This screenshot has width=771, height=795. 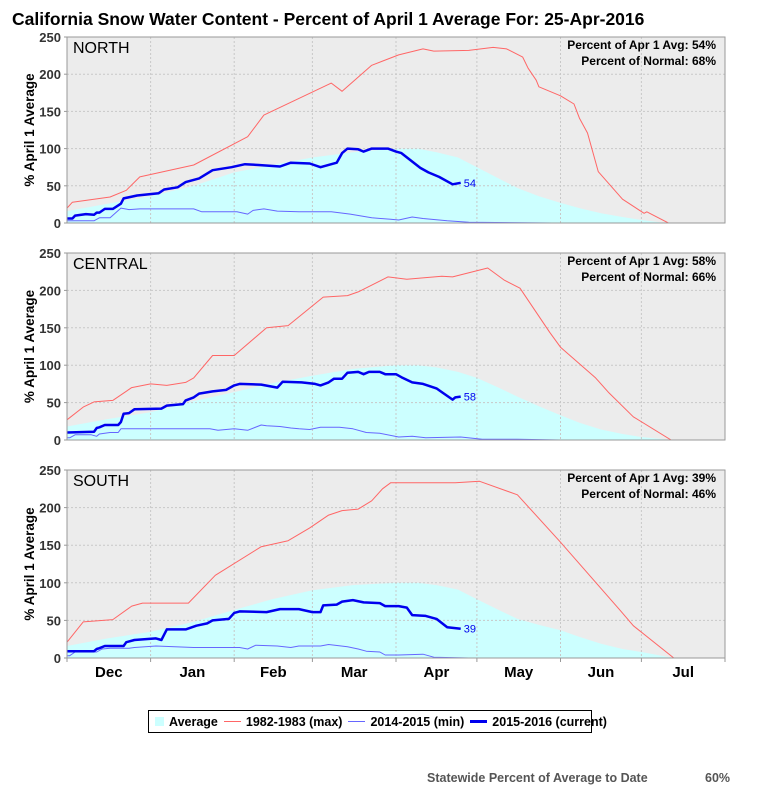 I want to click on x-month-label: May, so click(x=519, y=672).